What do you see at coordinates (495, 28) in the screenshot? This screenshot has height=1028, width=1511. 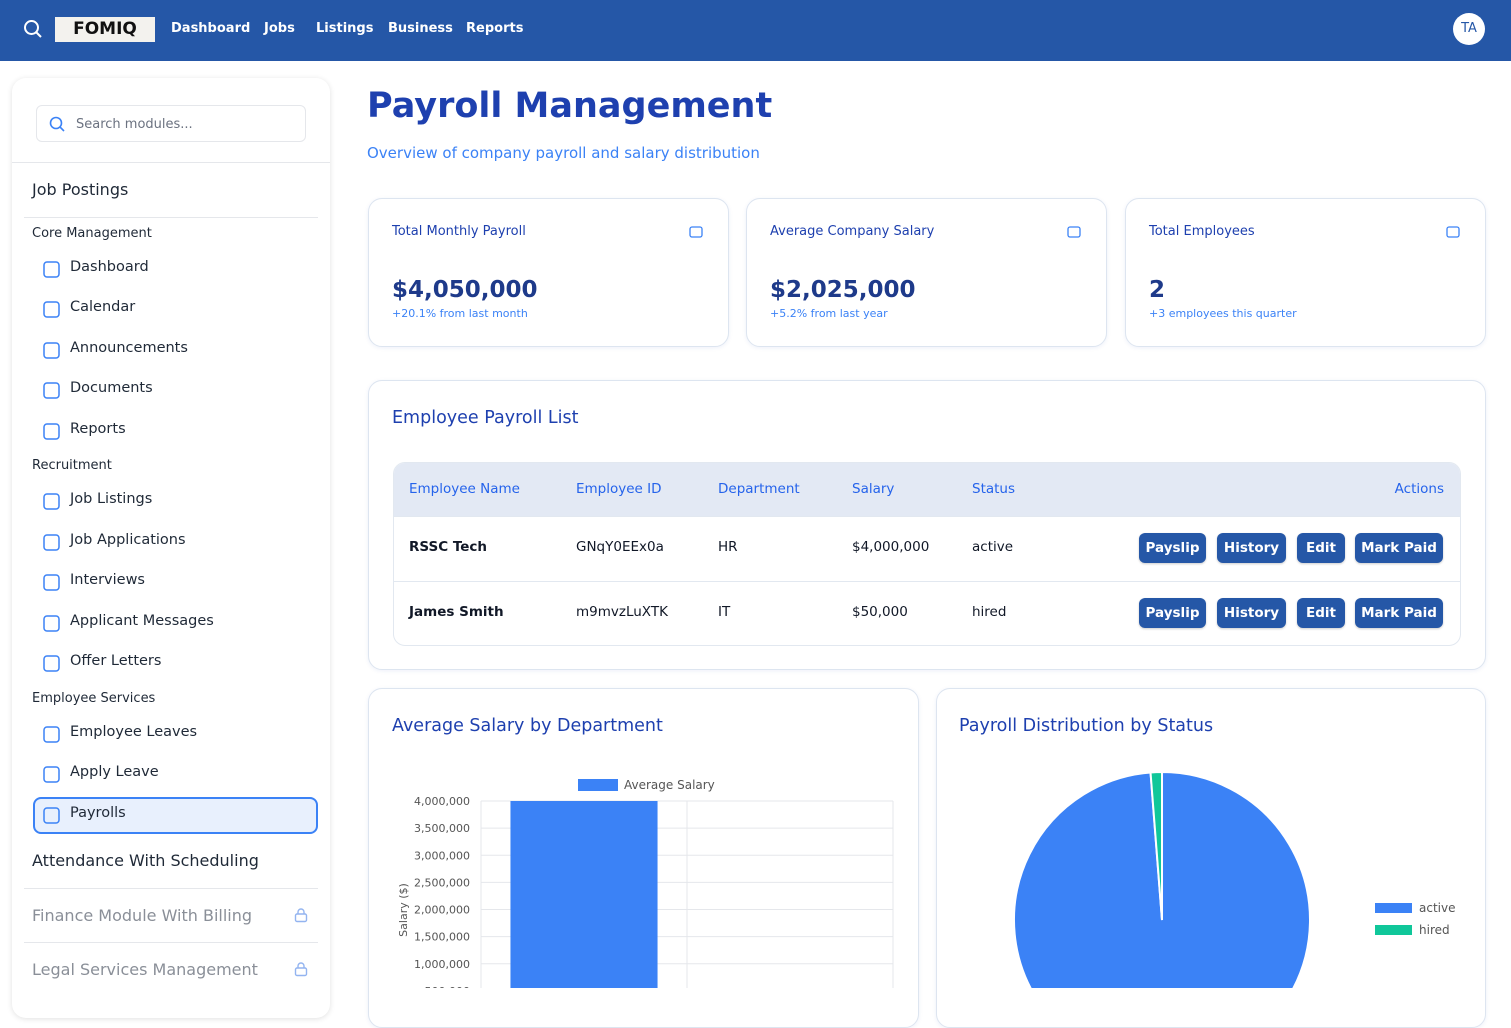 I see `nav-link: Reports` at bounding box center [495, 28].